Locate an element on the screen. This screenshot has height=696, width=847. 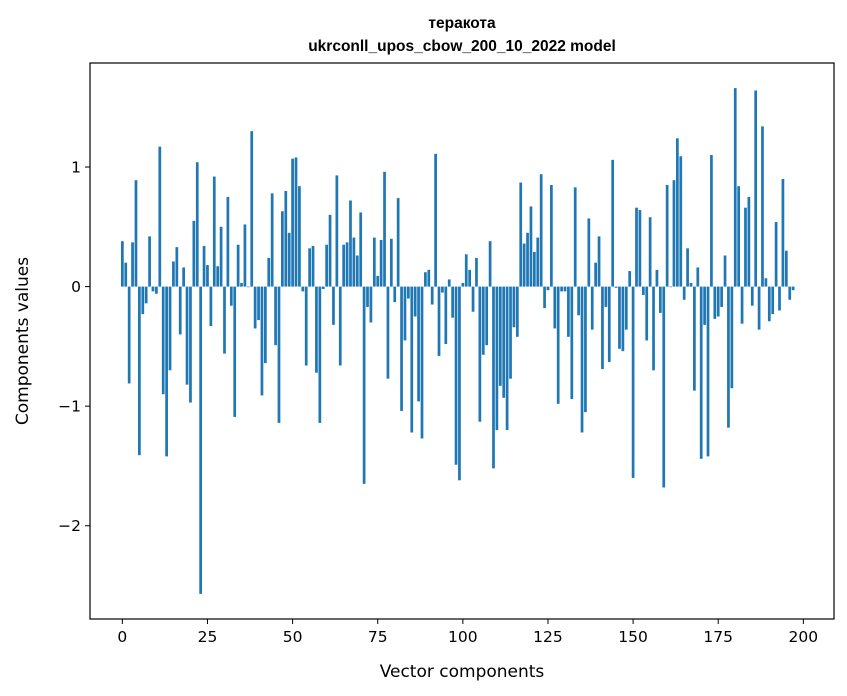
y-tick-label-3: 1 is located at coordinates (76, 168).